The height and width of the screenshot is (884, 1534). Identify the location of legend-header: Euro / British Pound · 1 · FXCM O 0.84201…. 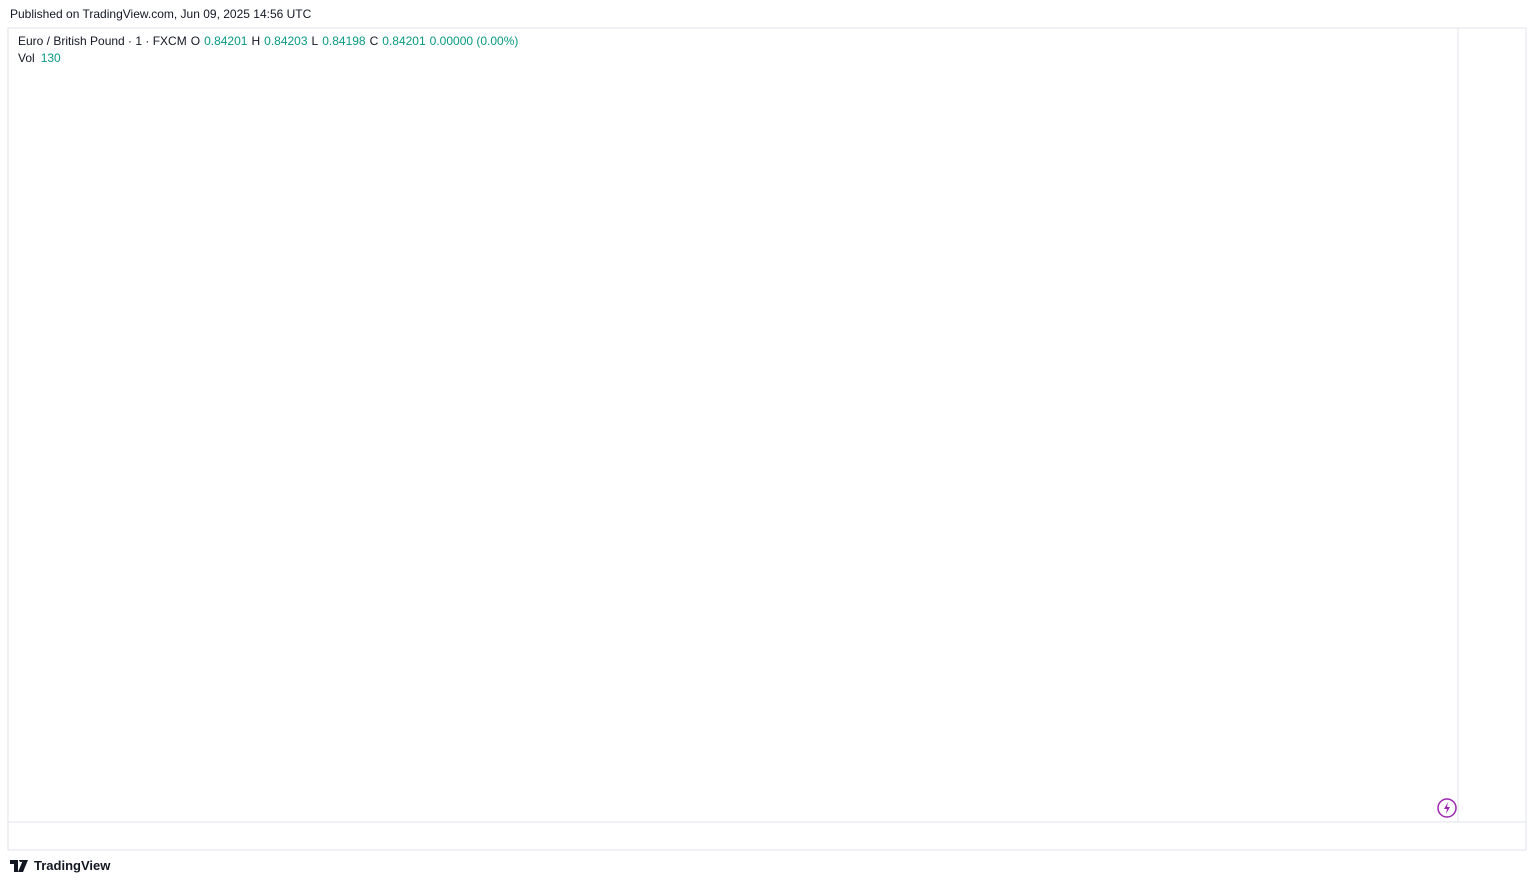
(268, 41).